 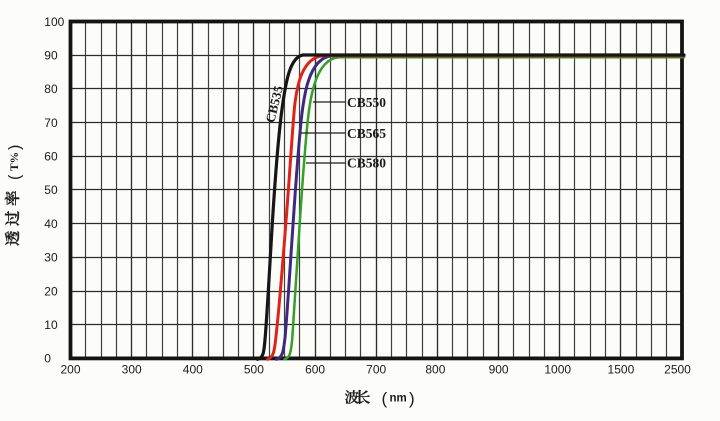 What do you see at coordinates (70, 370) in the screenshot?
I see `svg-text: 200` at bounding box center [70, 370].